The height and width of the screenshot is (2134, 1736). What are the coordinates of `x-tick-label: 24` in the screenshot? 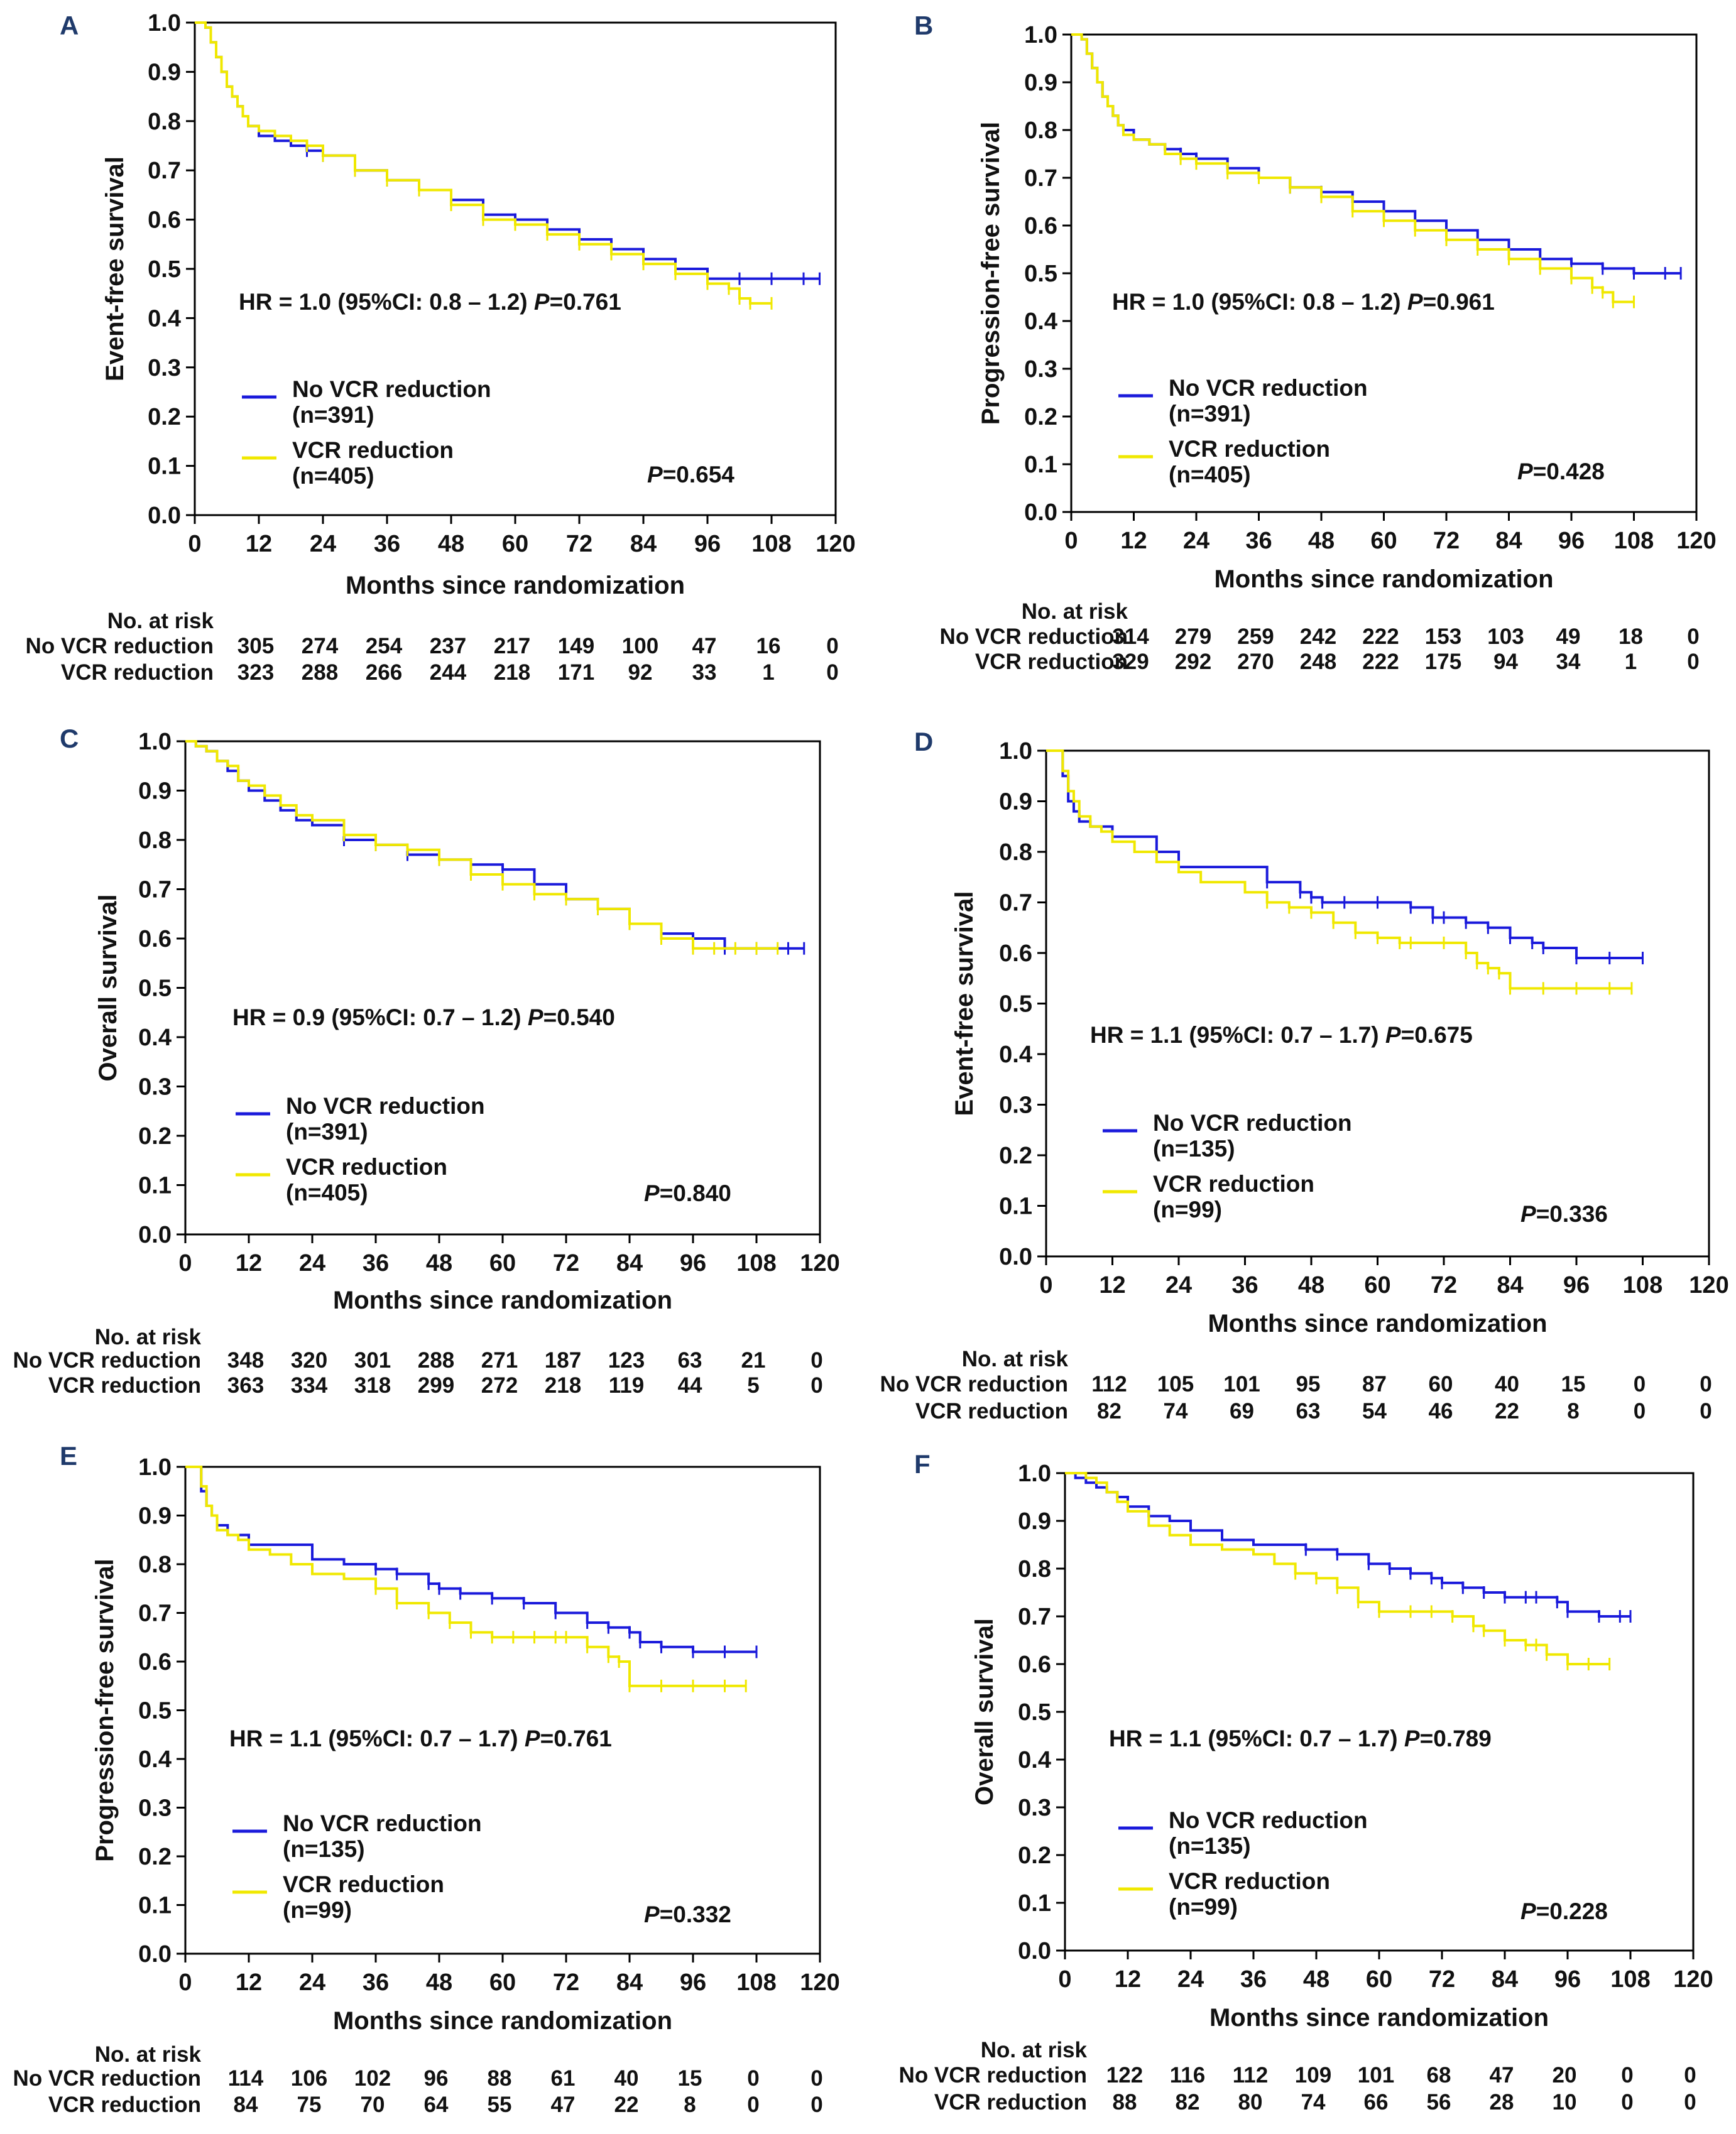 It's located at (323, 544).